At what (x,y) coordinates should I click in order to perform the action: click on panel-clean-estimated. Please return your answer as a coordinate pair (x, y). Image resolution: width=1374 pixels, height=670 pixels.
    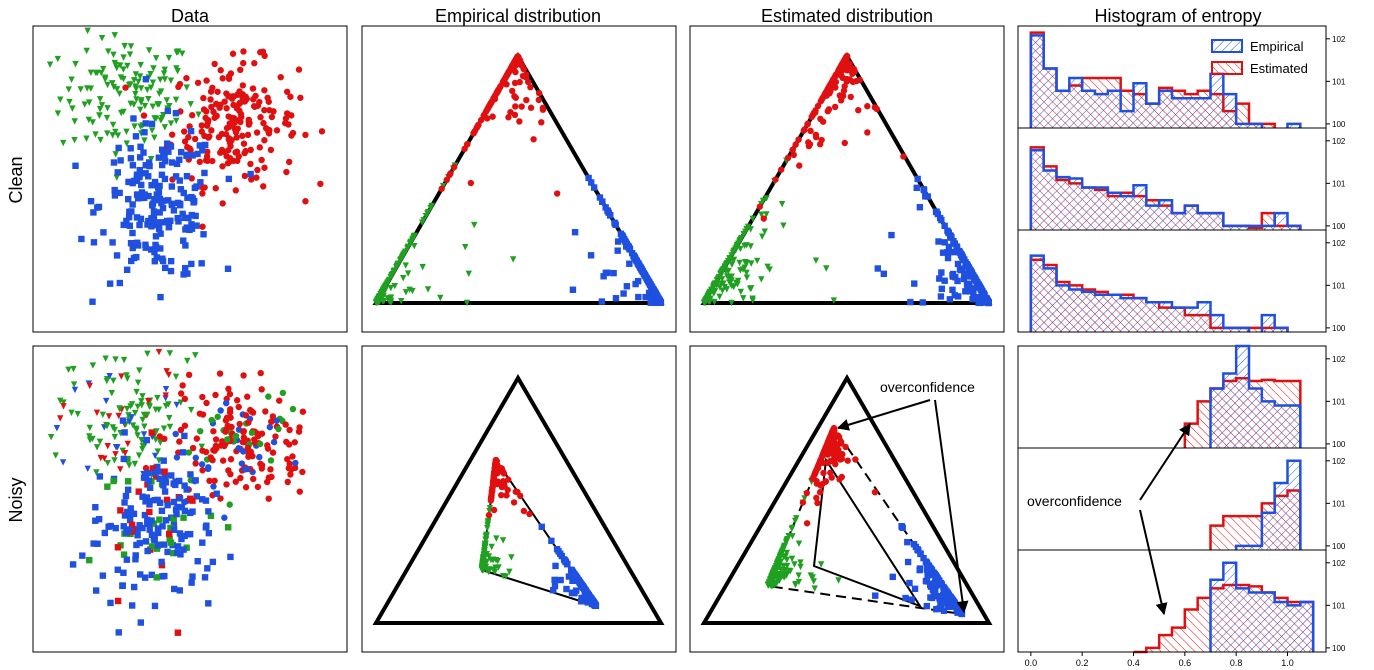
    Looking at the image, I should click on (847, 179).